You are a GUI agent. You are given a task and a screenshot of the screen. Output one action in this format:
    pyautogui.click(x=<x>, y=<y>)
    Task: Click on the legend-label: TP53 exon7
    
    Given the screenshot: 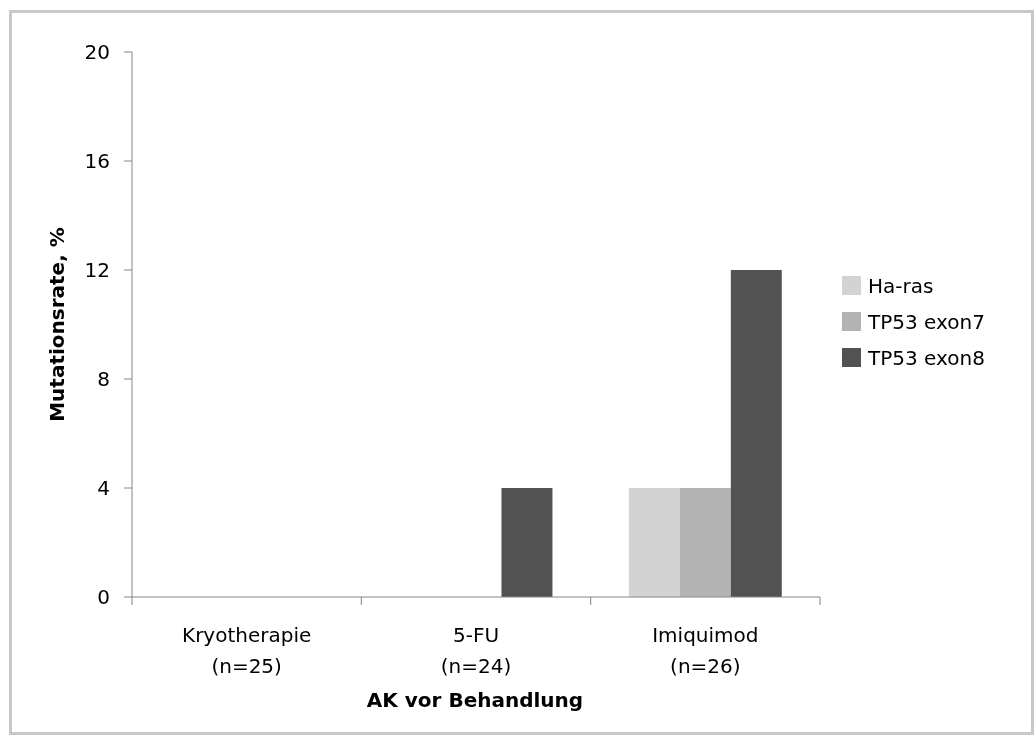 What is the action you would take?
    pyautogui.click(x=926, y=322)
    